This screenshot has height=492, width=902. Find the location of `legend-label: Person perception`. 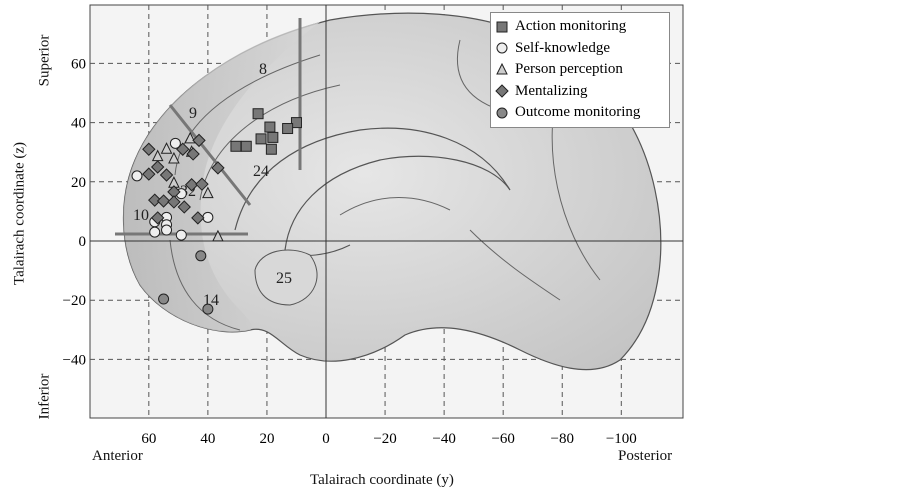

legend-label: Person perception is located at coordinates (569, 69).